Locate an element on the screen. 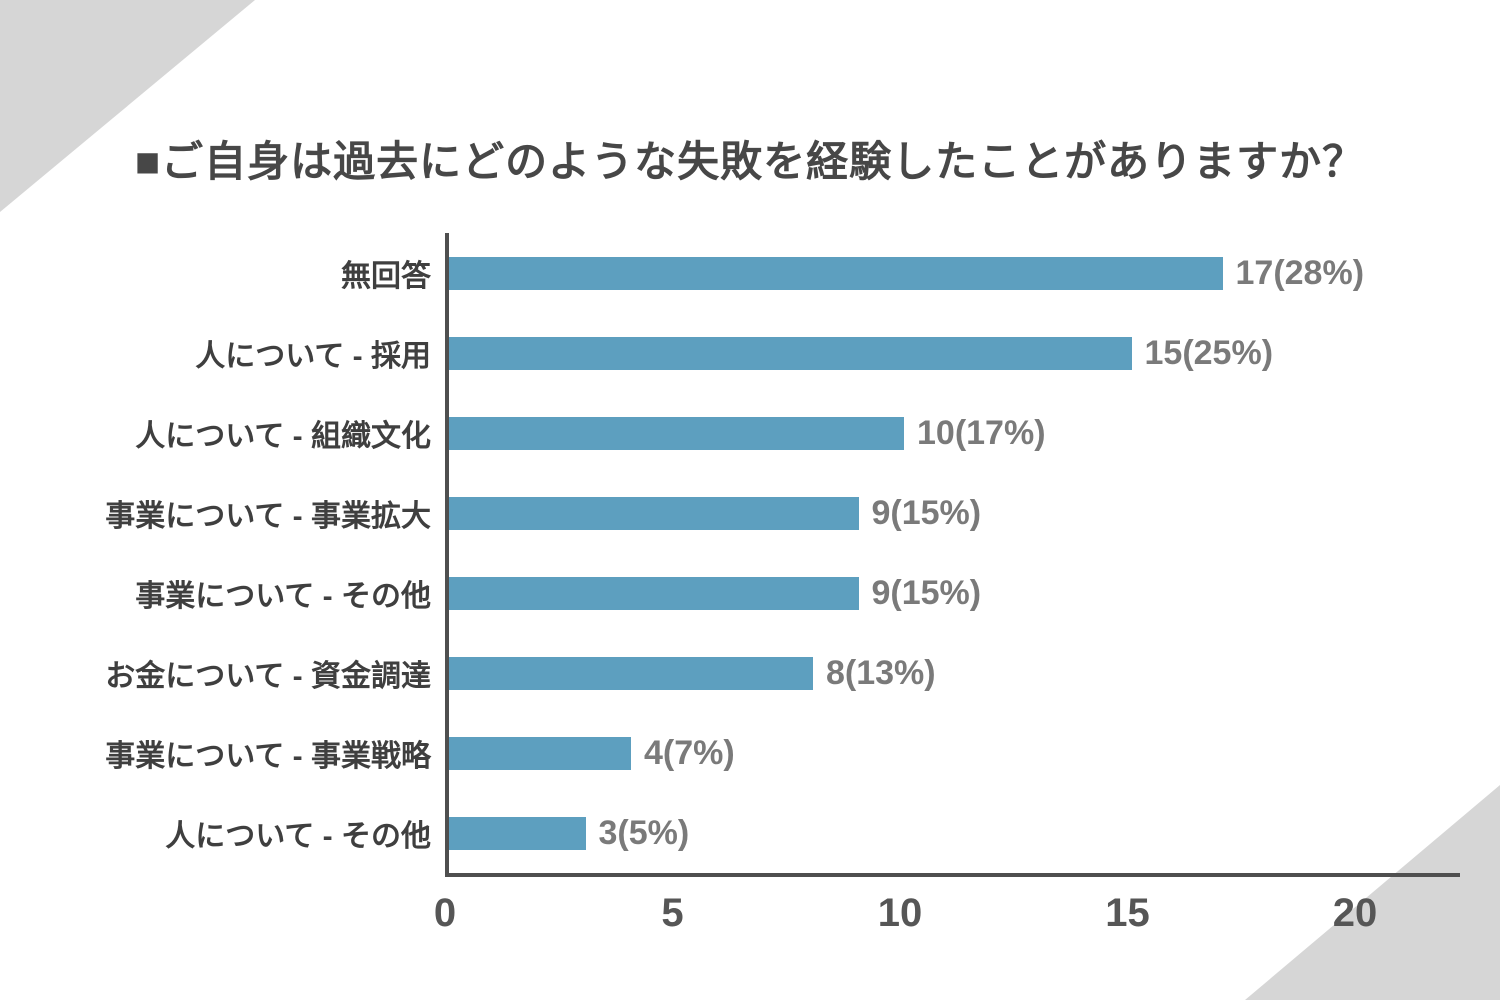  bar-row: 事業について - 事業戦略 4(7%) is located at coordinates (737, 753).